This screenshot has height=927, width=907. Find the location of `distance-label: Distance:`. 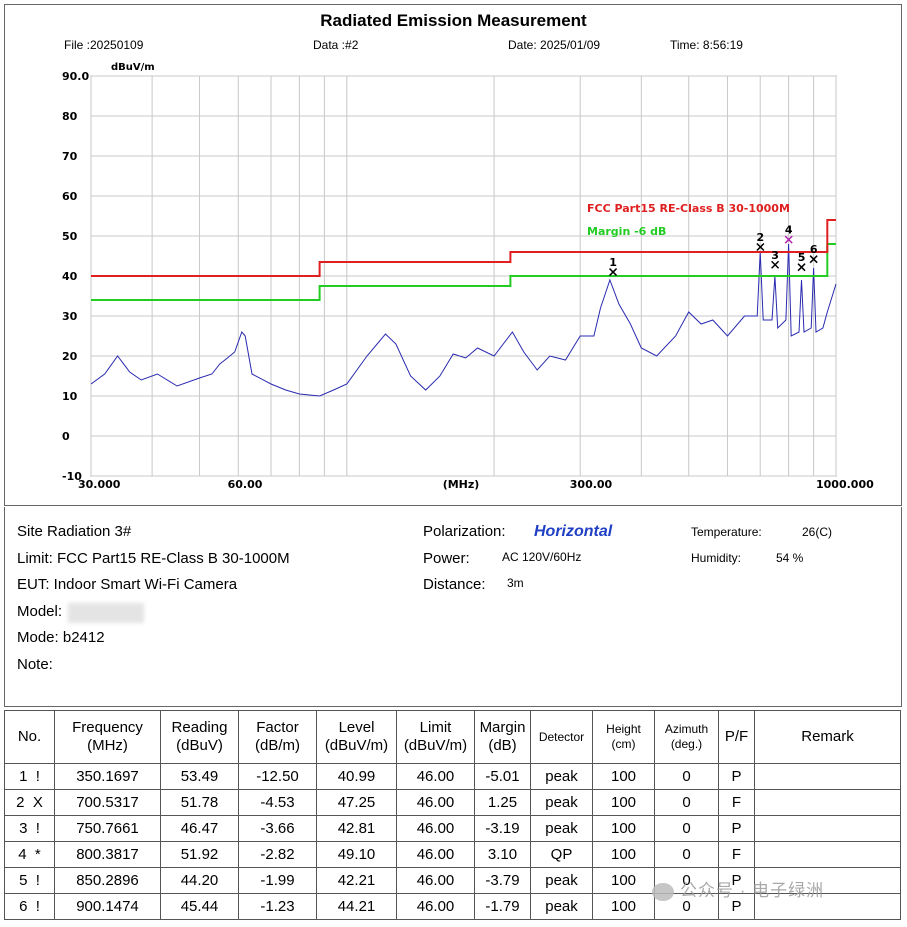

distance-label: Distance: is located at coordinates (454, 584).